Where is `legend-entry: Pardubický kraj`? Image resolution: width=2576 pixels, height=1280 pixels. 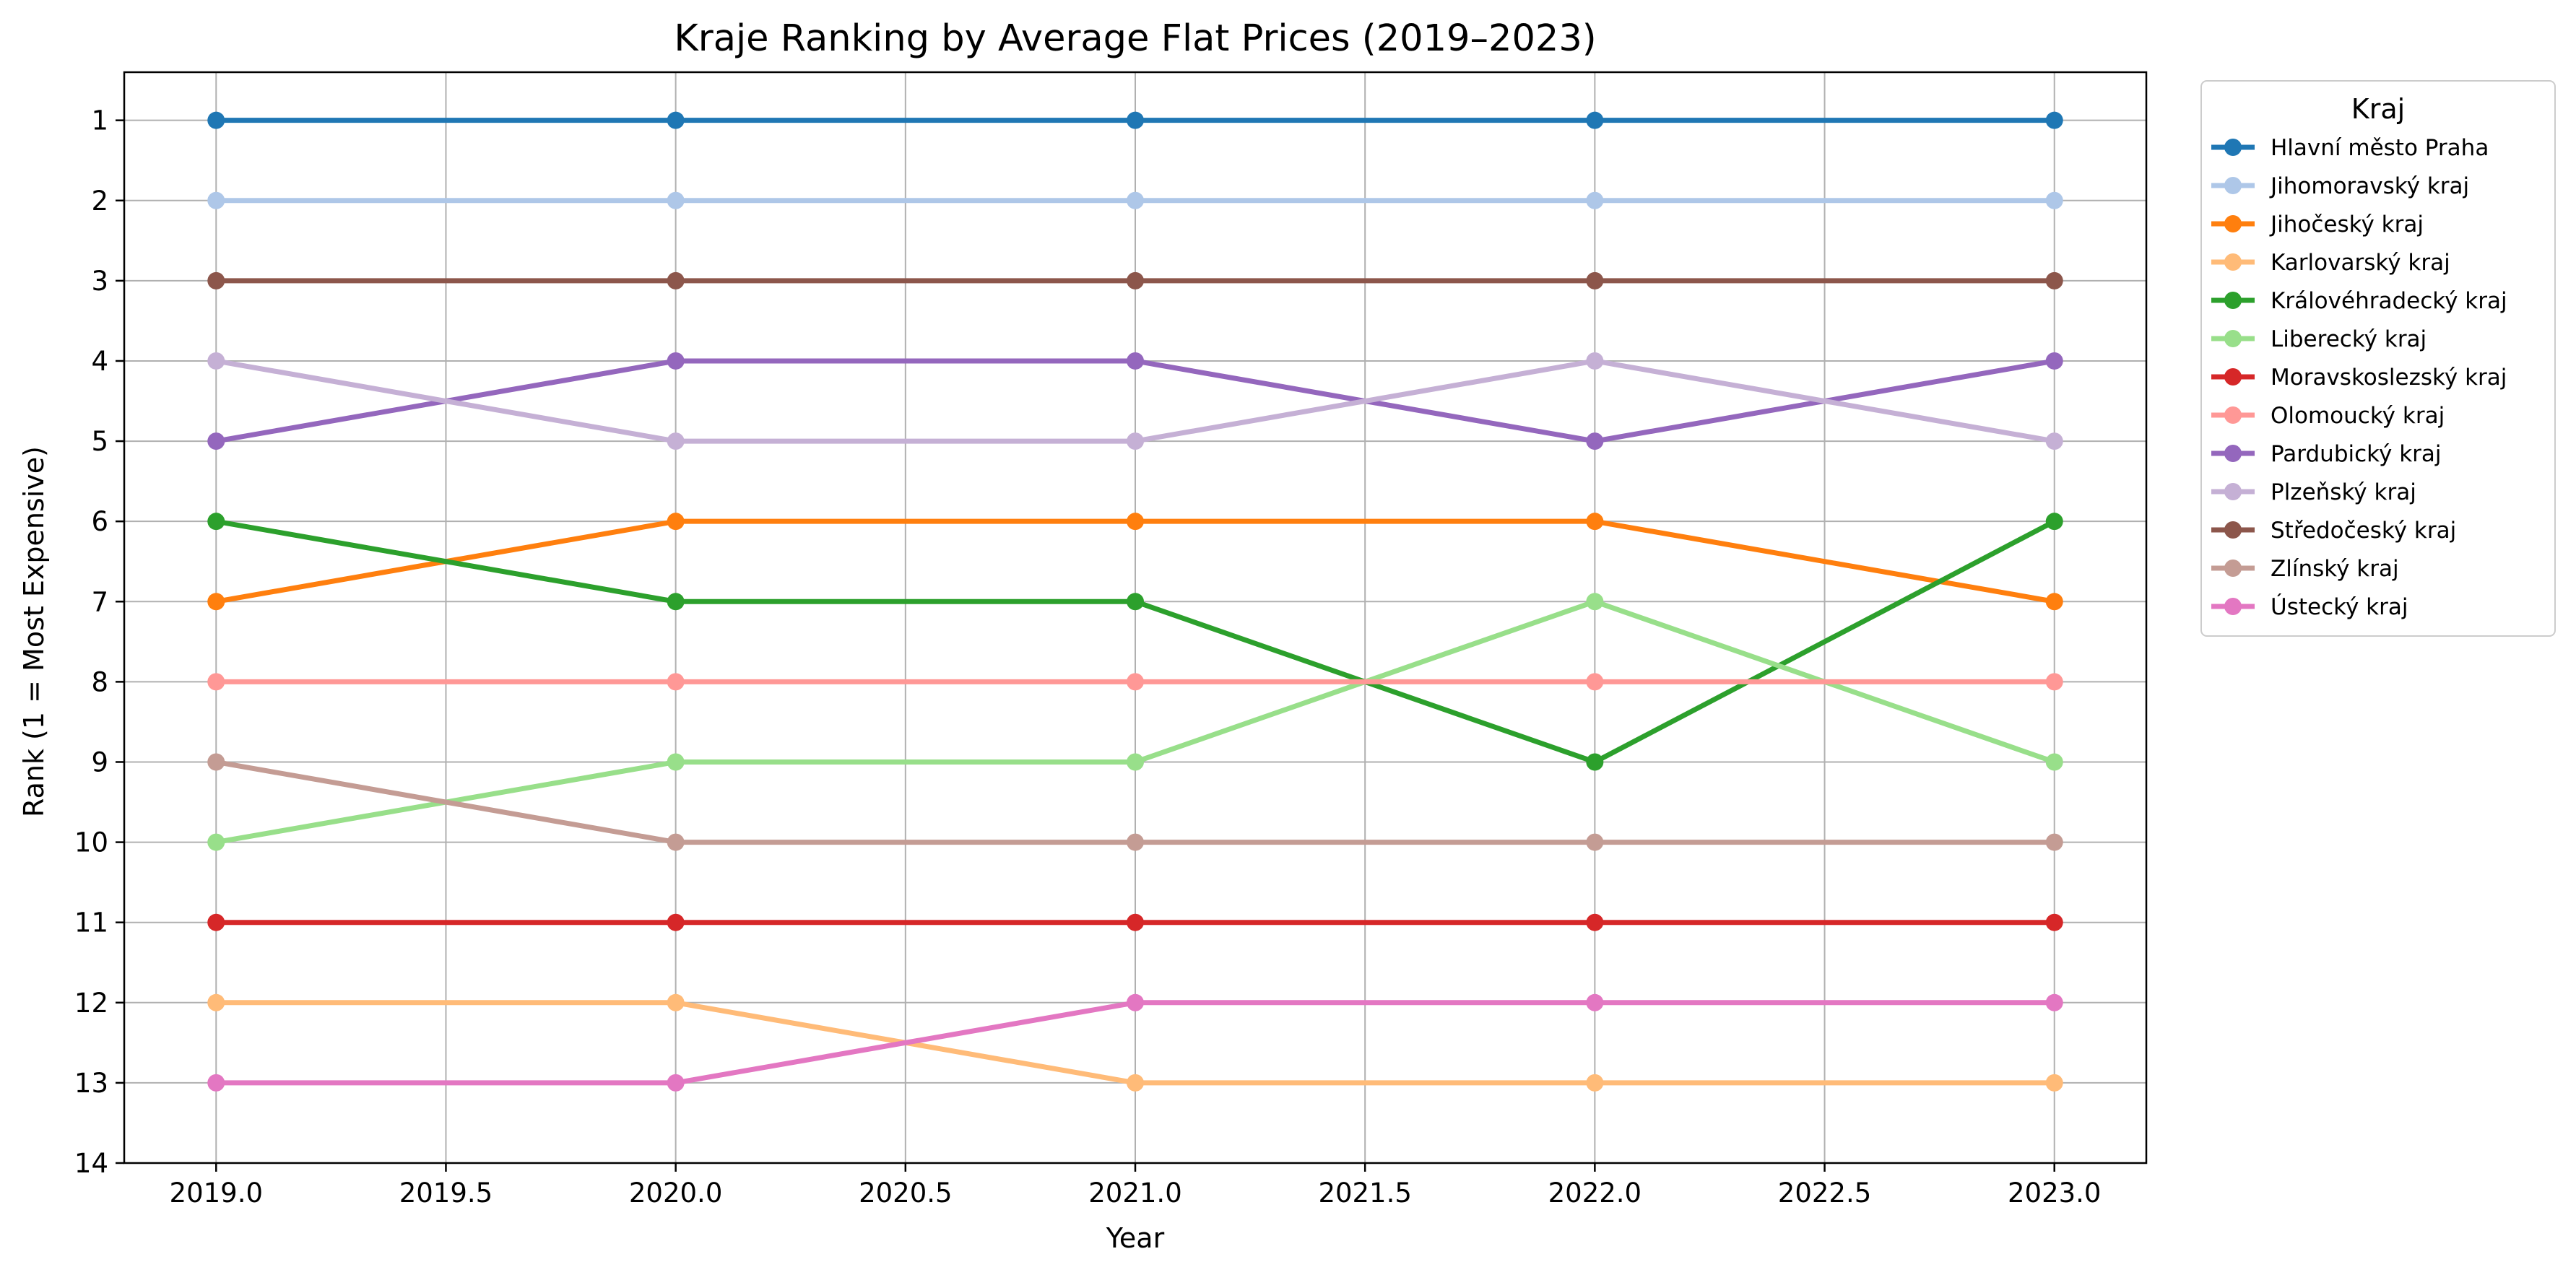 legend-entry: Pardubický kraj is located at coordinates (2326, 454).